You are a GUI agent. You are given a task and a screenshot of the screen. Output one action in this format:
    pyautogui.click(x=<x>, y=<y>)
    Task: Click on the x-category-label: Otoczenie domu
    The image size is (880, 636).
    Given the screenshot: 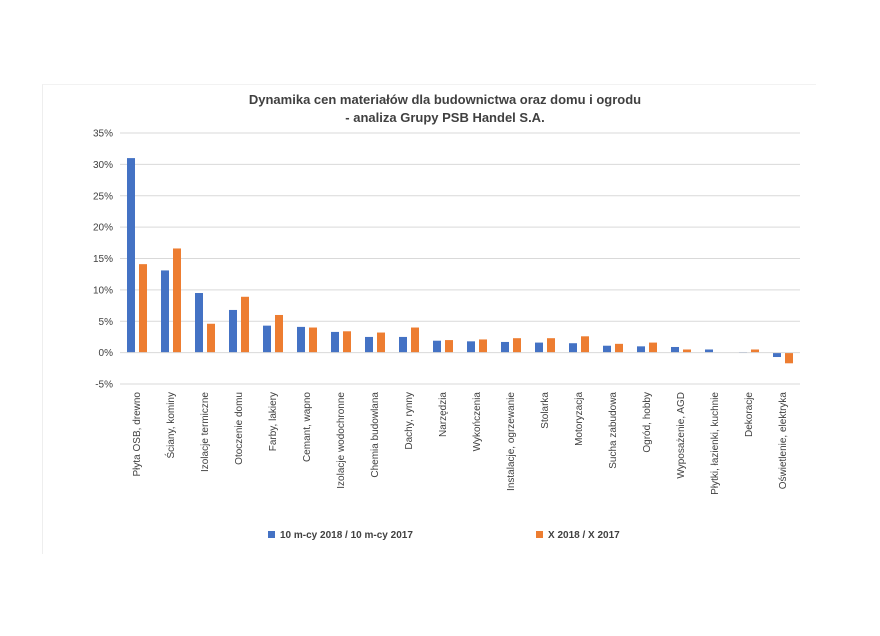 What is the action you would take?
    pyautogui.click(x=239, y=428)
    